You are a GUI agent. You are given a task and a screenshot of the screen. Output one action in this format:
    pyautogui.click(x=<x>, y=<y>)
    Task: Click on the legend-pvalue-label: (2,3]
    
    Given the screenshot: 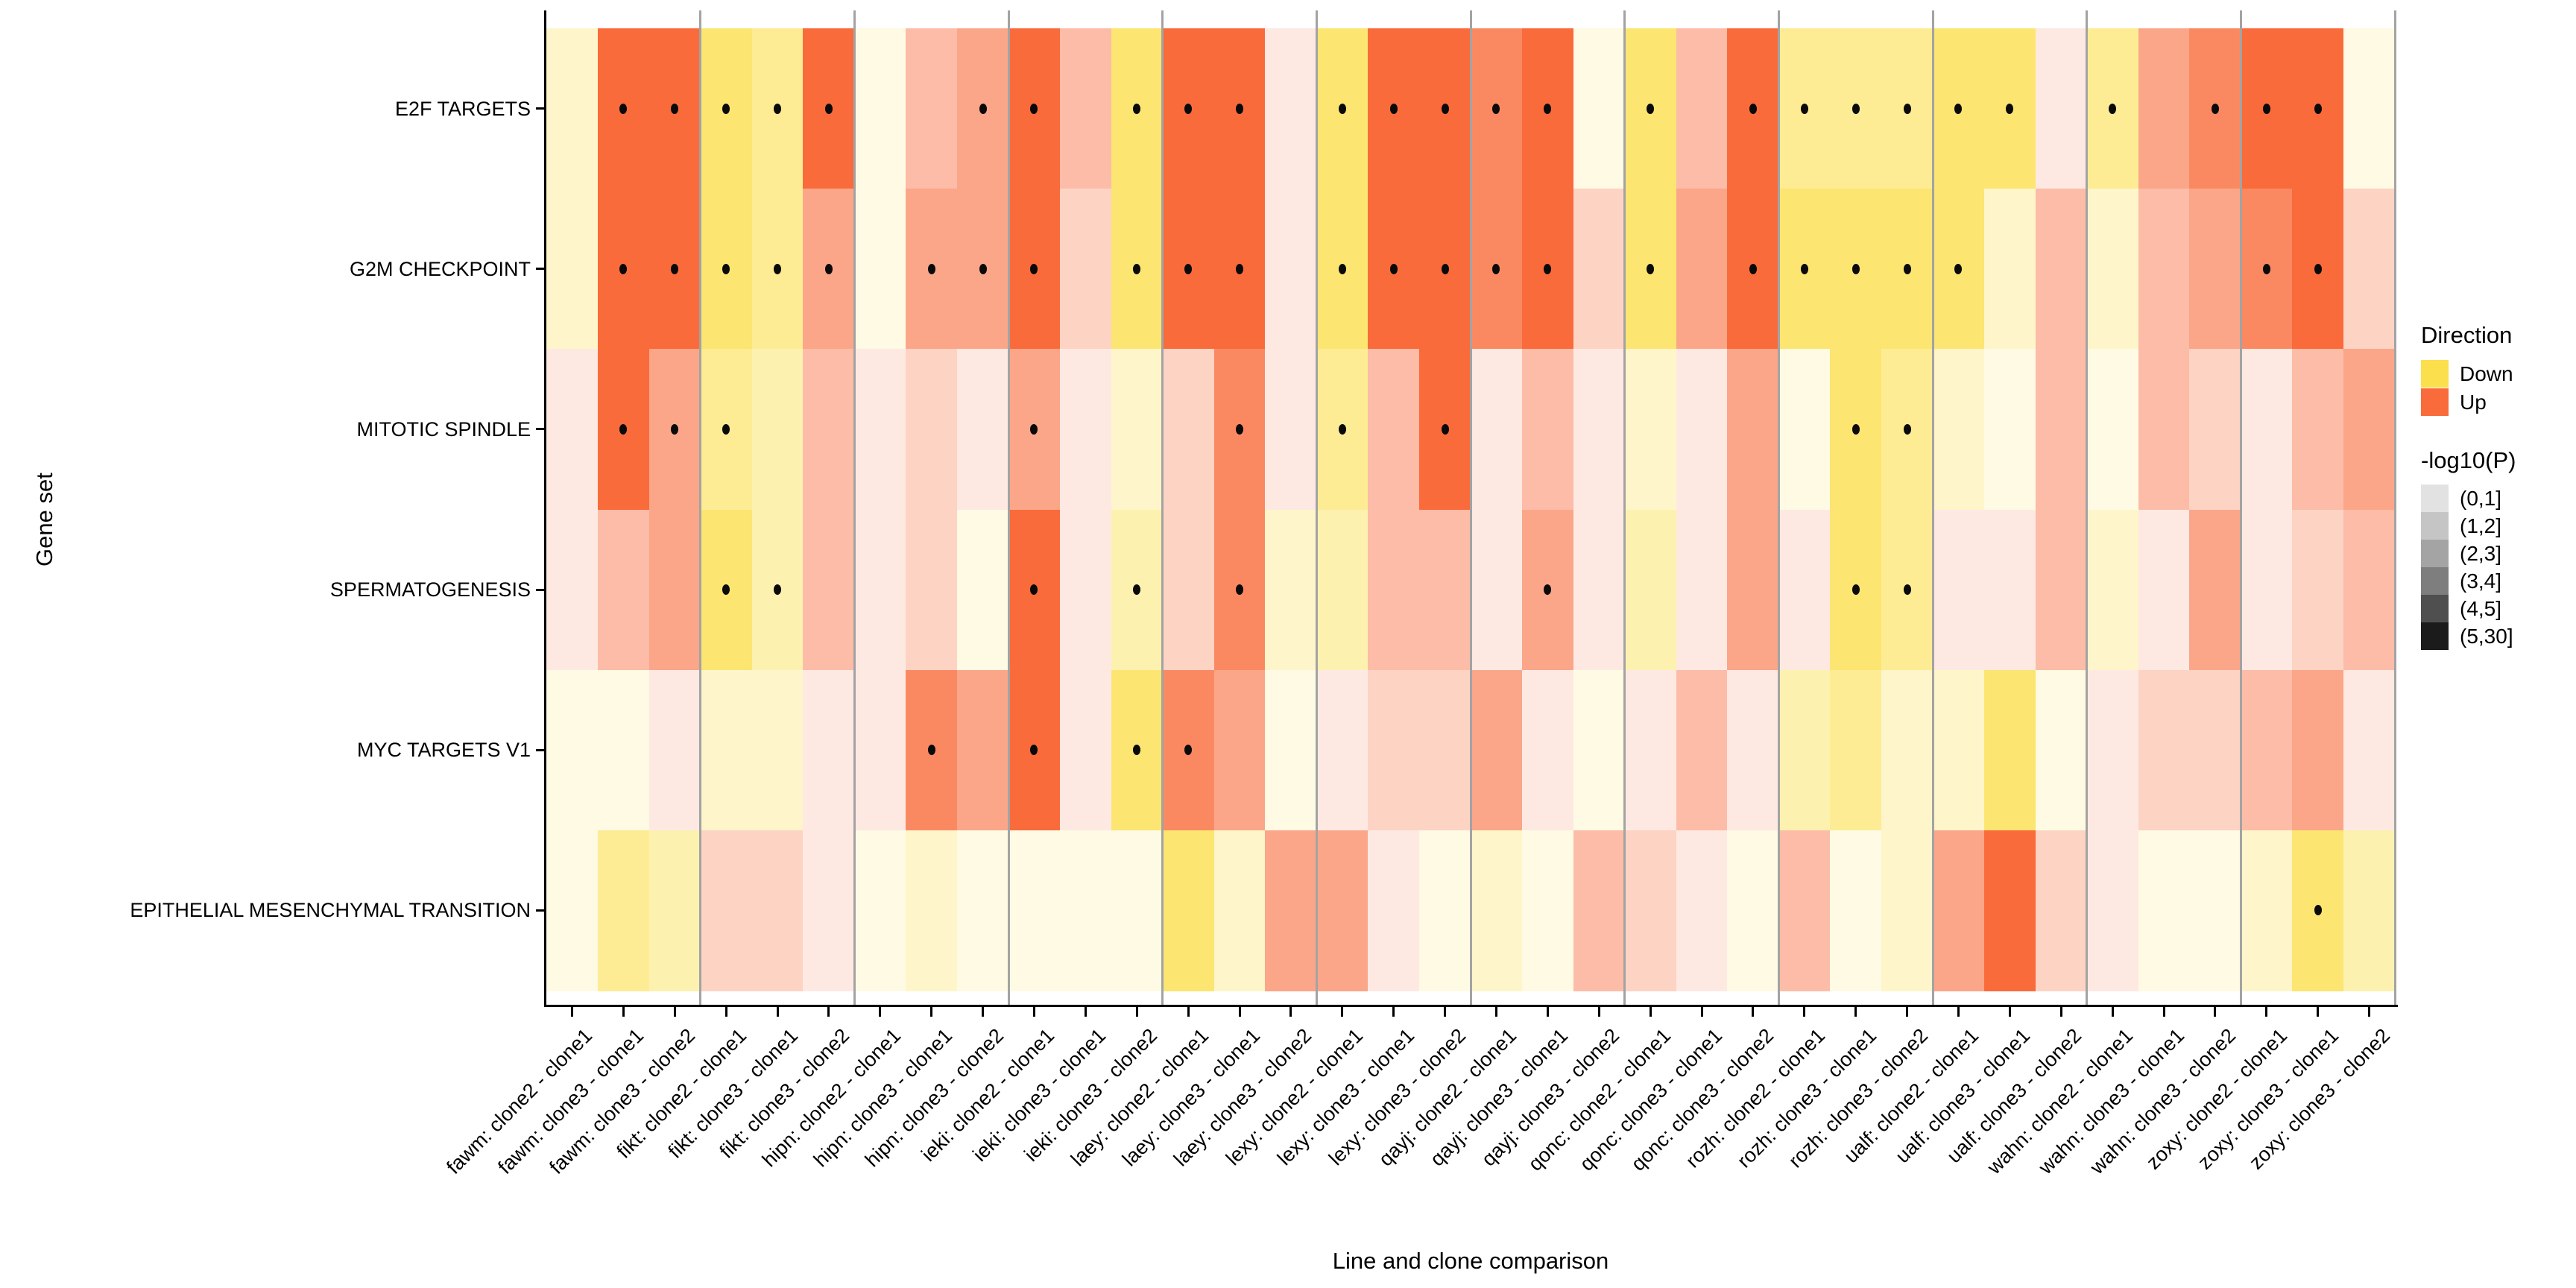 What is the action you would take?
    pyautogui.click(x=2481, y=553)
    